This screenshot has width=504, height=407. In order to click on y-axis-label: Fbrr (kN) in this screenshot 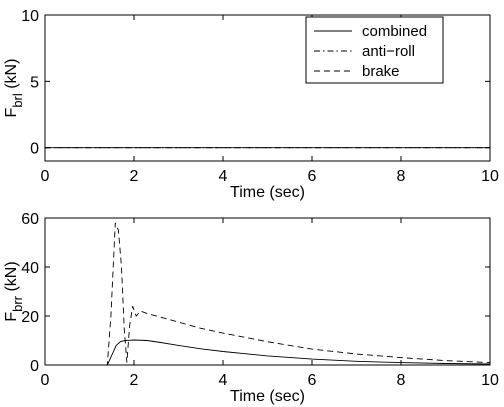, I will do `click(14, 291)`.